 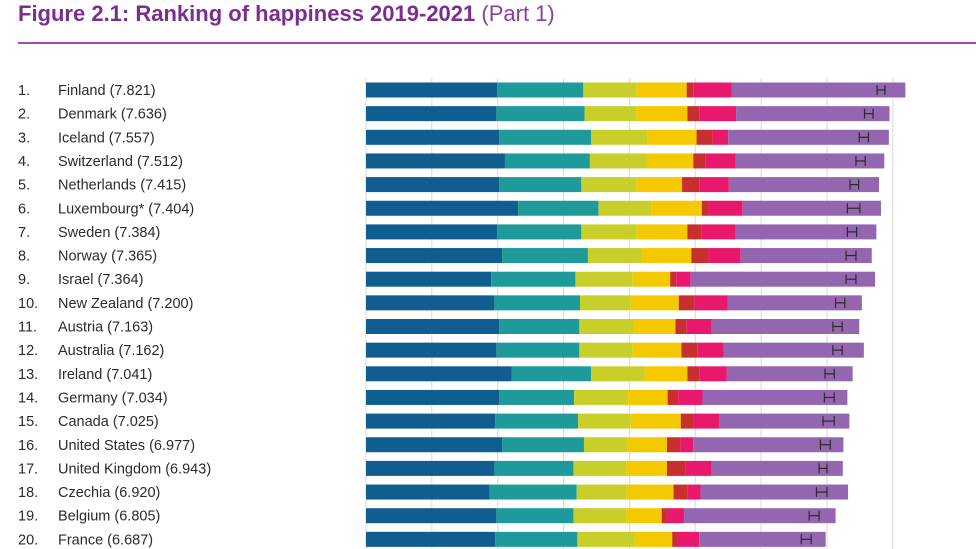 What do you see at coordinates (105, 328) in the screenshot?
I see `country-label: Austria (7.163)` at bounding box center [105, 328].